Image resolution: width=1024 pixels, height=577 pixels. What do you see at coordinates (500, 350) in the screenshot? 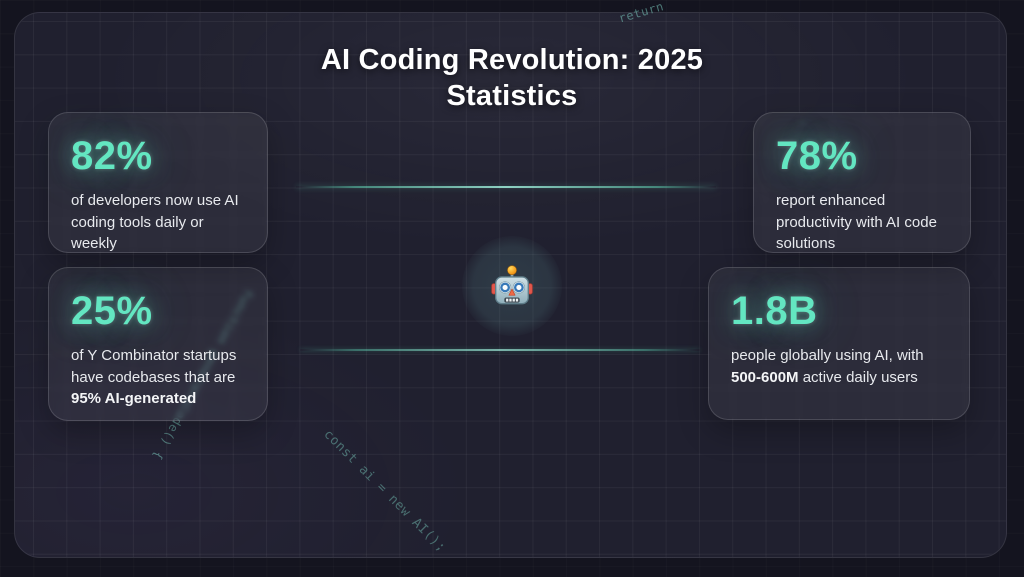
I see `connector-line-bottom` at bounding box center [500, 350].